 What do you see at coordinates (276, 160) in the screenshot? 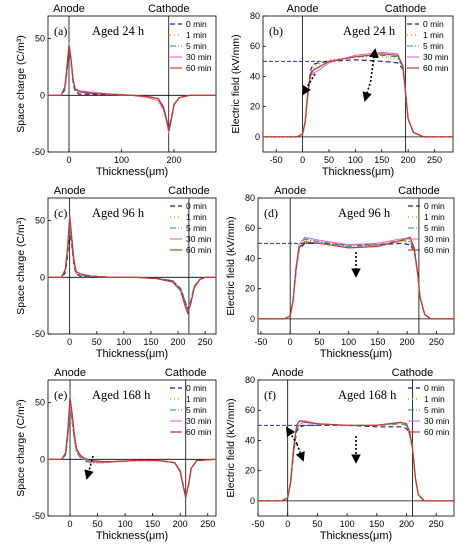
I see `x-tick-label: -50` at bounding box center [276, 160].